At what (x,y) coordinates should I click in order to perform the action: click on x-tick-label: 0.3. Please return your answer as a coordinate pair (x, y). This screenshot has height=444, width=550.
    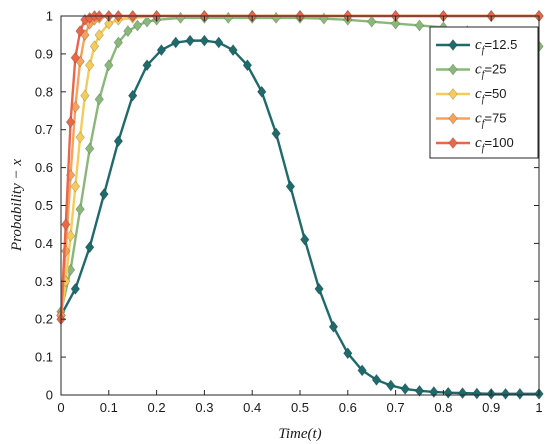
    Looking at the image, I should click on (204, 407).